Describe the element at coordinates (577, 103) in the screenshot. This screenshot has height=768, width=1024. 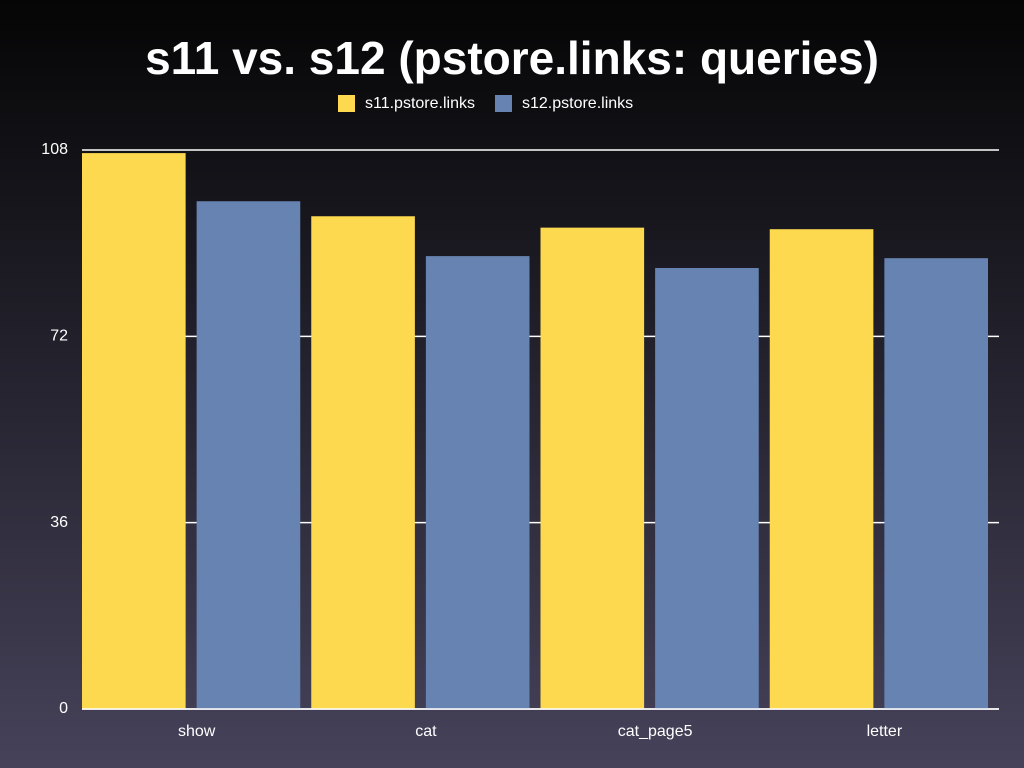
I see `legend-label: s12.pstore.links` at that location.